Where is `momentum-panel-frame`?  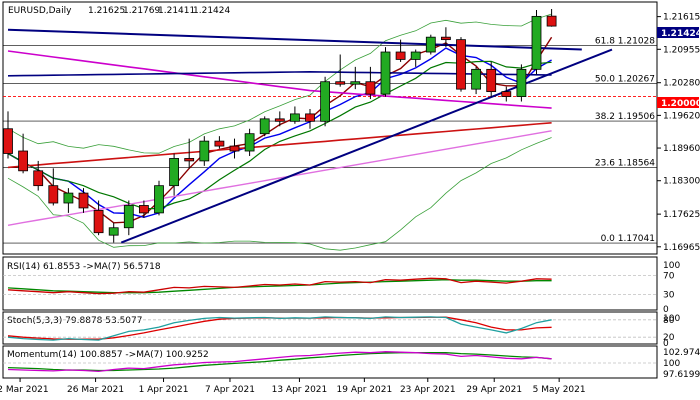 momentum-panel-frame is located at coordinates (330, 362).